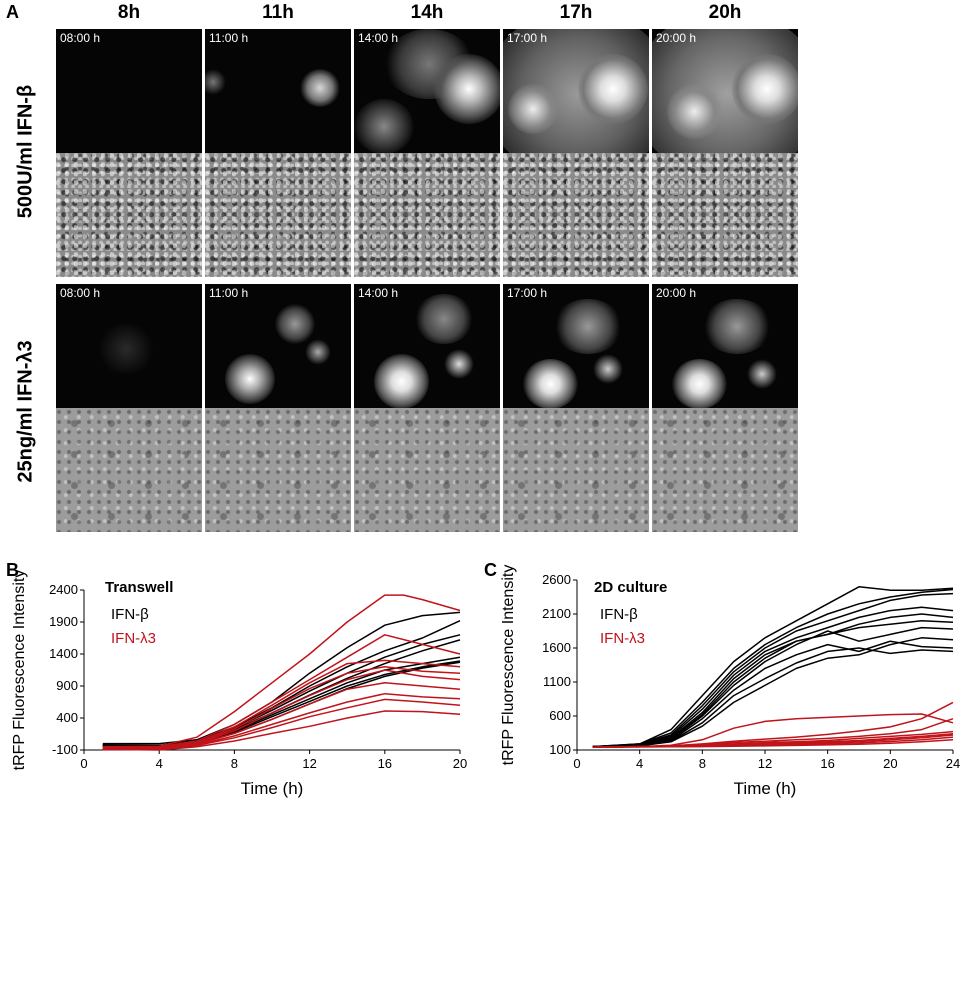 This screenshot has height=983, width=965. Describe the element at coordinates (278, 470) in the screenshot. I see `image-ifnl3-brightfield-11h` at that location.